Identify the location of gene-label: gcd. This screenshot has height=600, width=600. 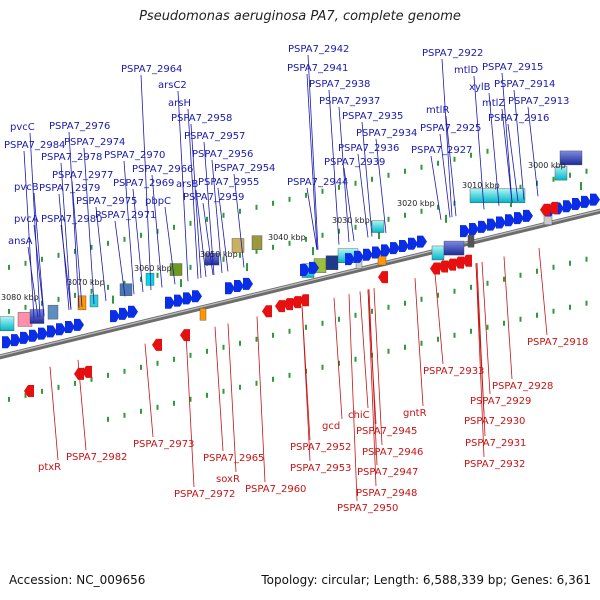
(331, 426).